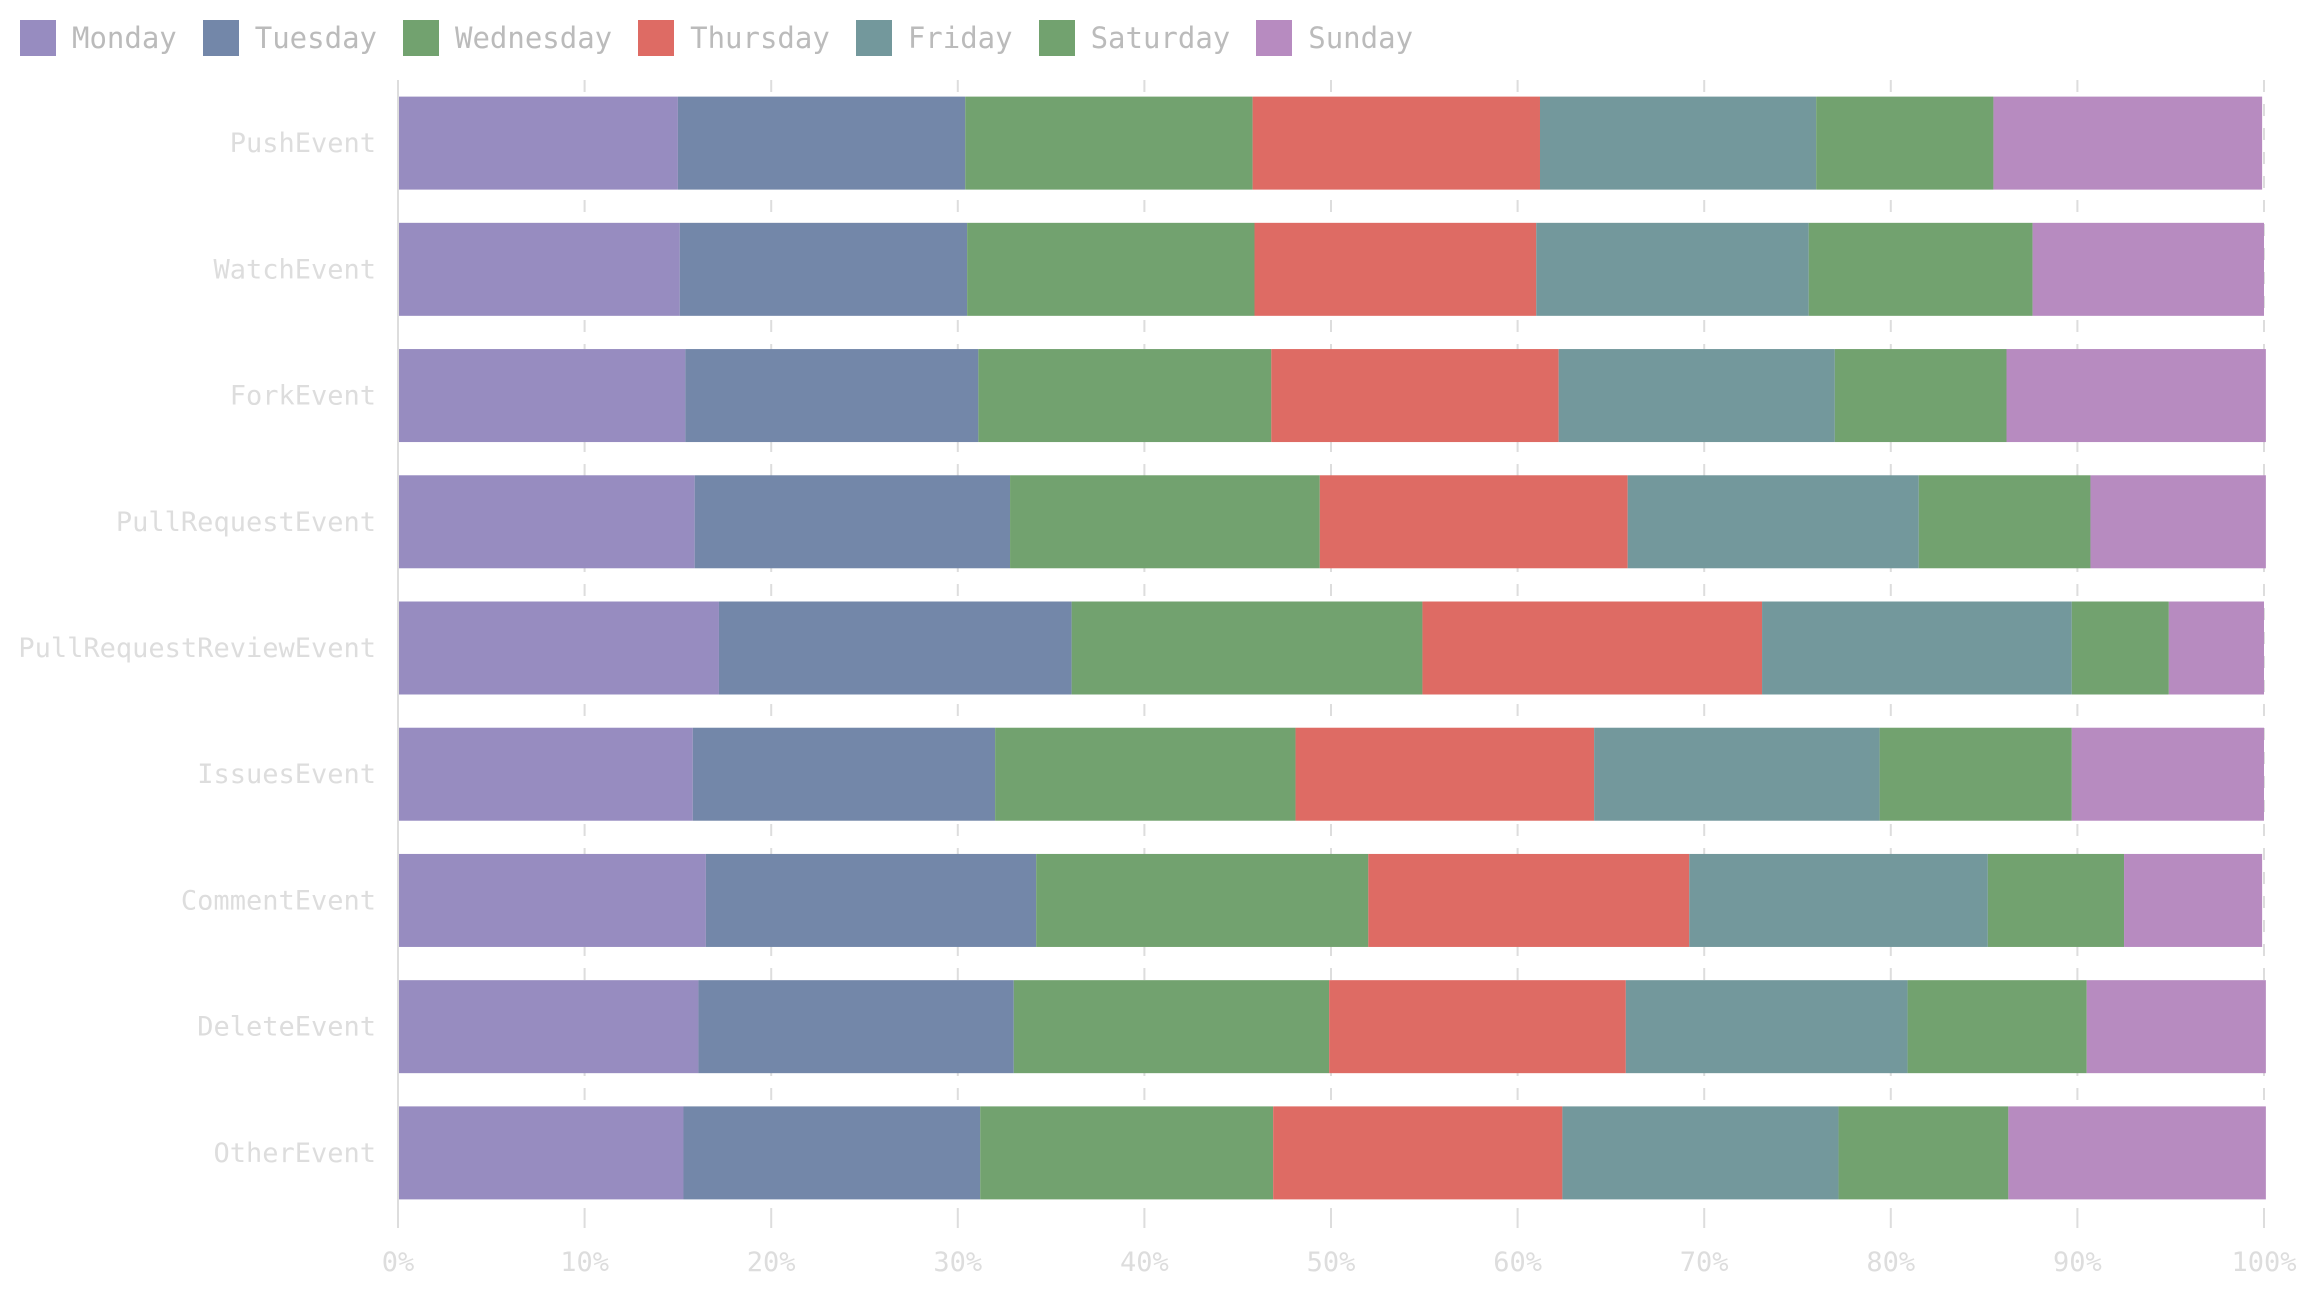 The height and width of the screenshot is (1296, 2304). What do you see at coordinates (760, 38) in the screenshot?
I see `legend-label: Thursday` at bounding box center [760, 38].